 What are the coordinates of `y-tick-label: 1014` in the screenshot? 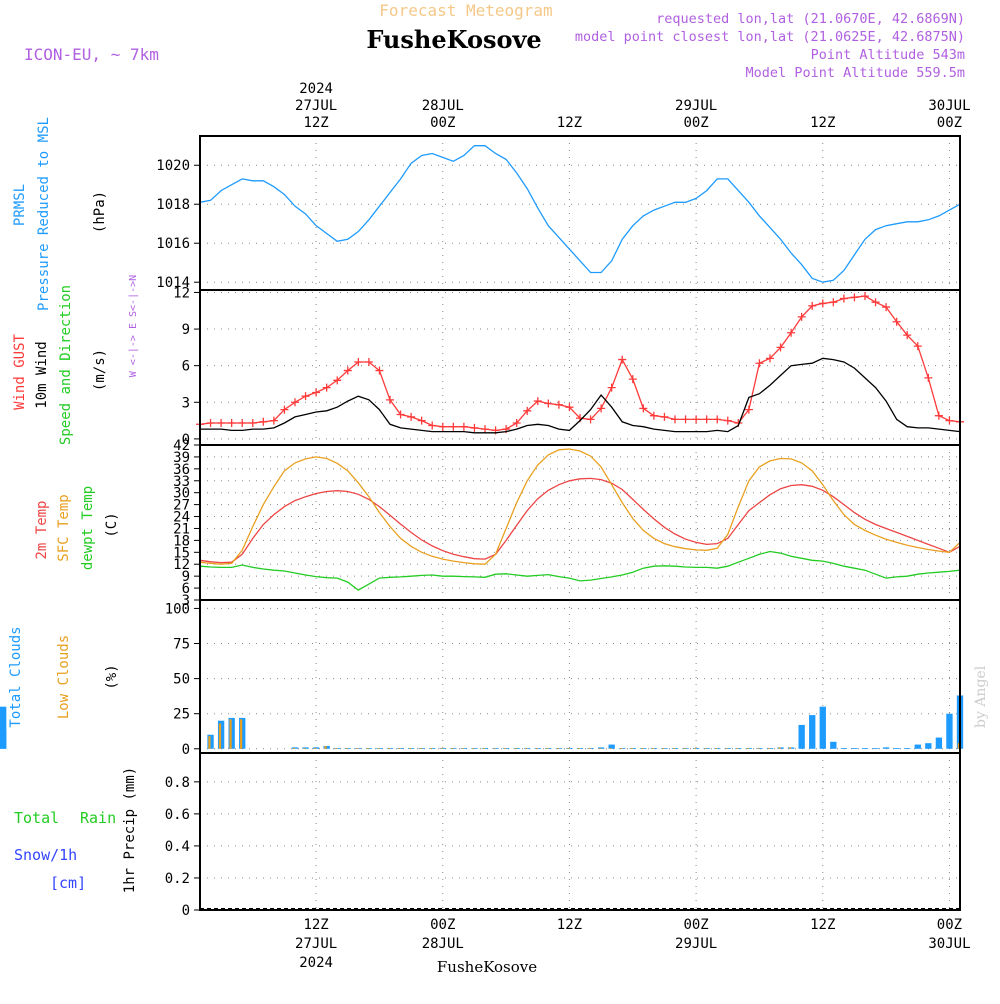 It's located at (173, 283).